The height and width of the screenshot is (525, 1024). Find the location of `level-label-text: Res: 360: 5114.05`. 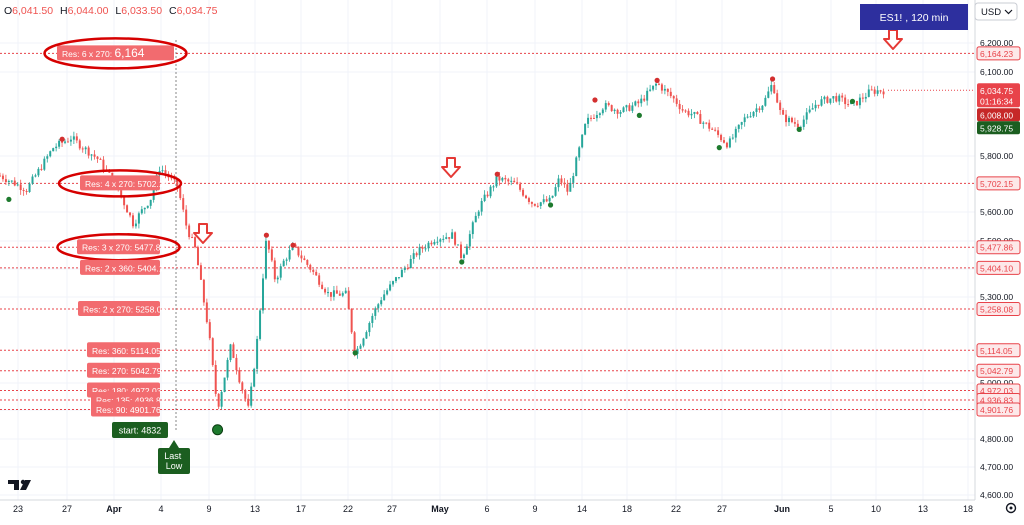

level-label-text: Res: 360: 5114.05 is located at coordinates (126, 351).